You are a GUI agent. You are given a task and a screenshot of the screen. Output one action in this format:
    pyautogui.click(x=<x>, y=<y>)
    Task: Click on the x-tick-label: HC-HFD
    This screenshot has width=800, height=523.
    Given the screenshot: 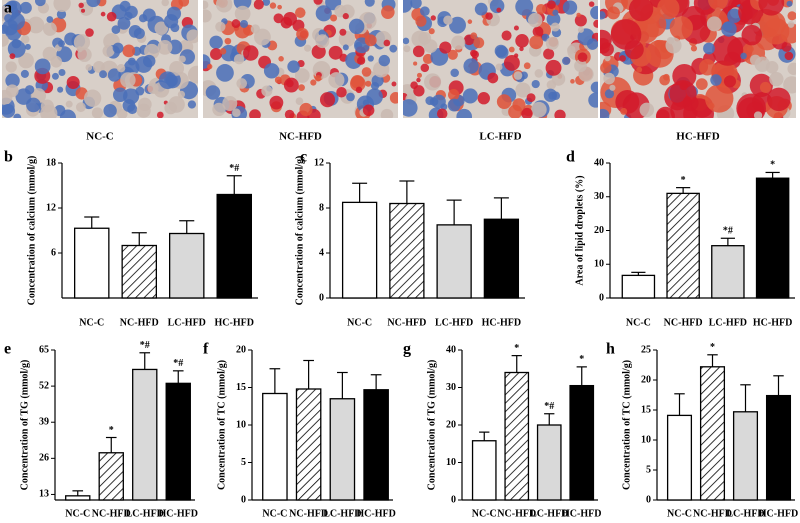 What is the action you would take?
    pyautogui.click(x=581, y=513)
    